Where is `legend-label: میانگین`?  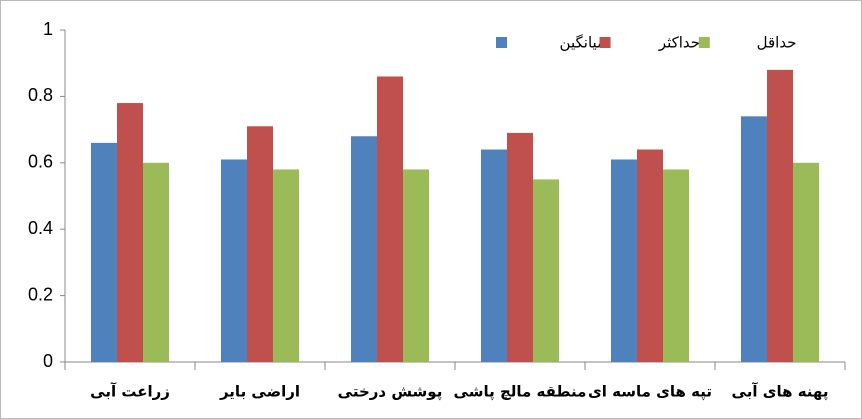 legend-label: میانگین is located at coordinates (583, 43).